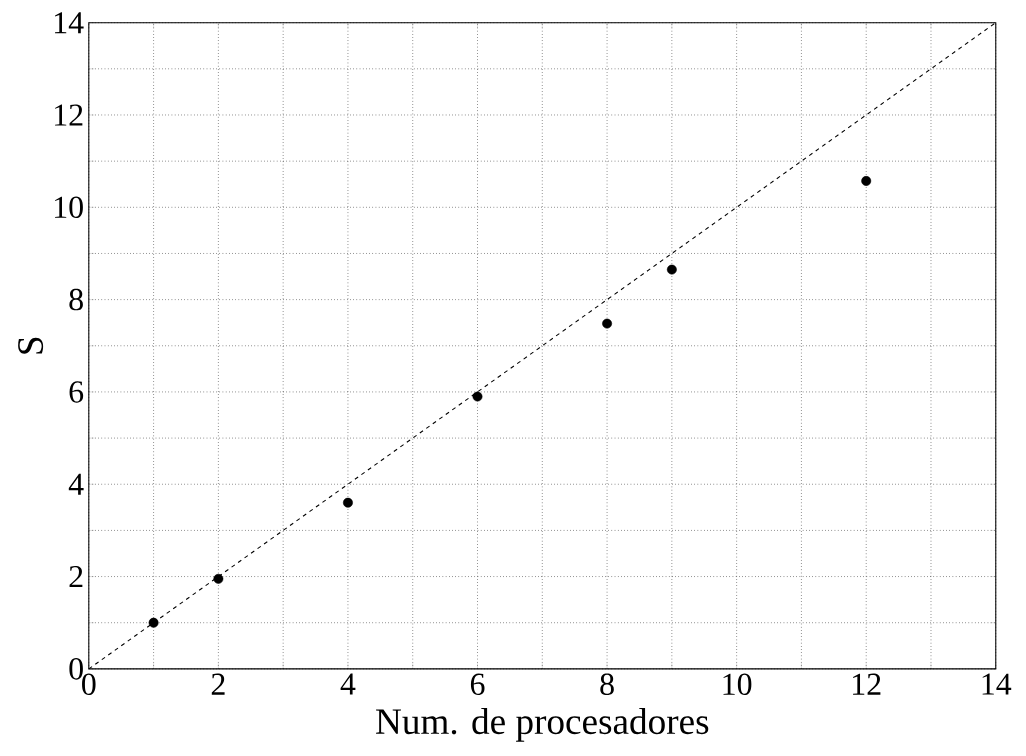  I want to click on y-tick-label: 4, so click(76, 484).